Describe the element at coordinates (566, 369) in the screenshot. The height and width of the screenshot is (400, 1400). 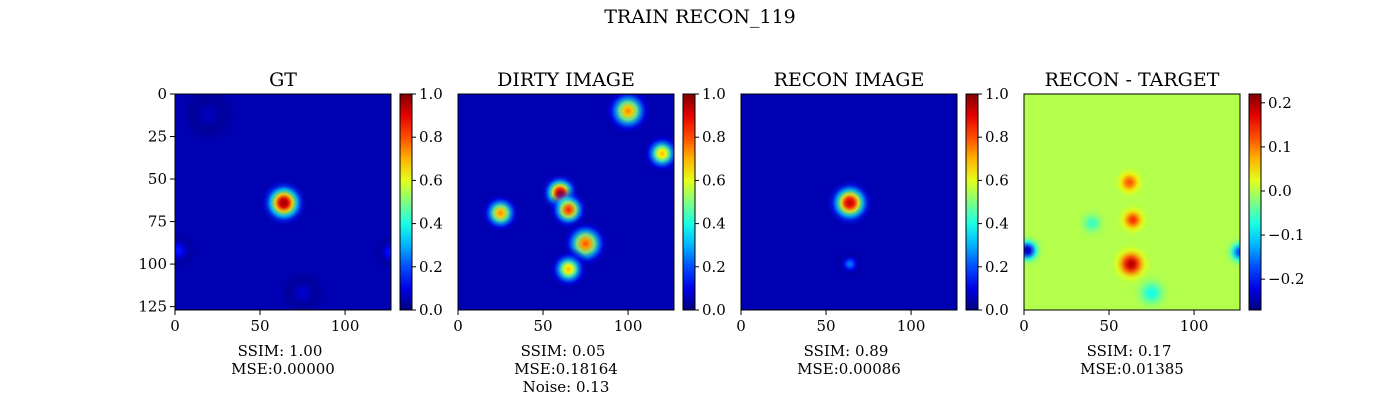
I see `metric-caption-line: MSE:0.18164` at that location.